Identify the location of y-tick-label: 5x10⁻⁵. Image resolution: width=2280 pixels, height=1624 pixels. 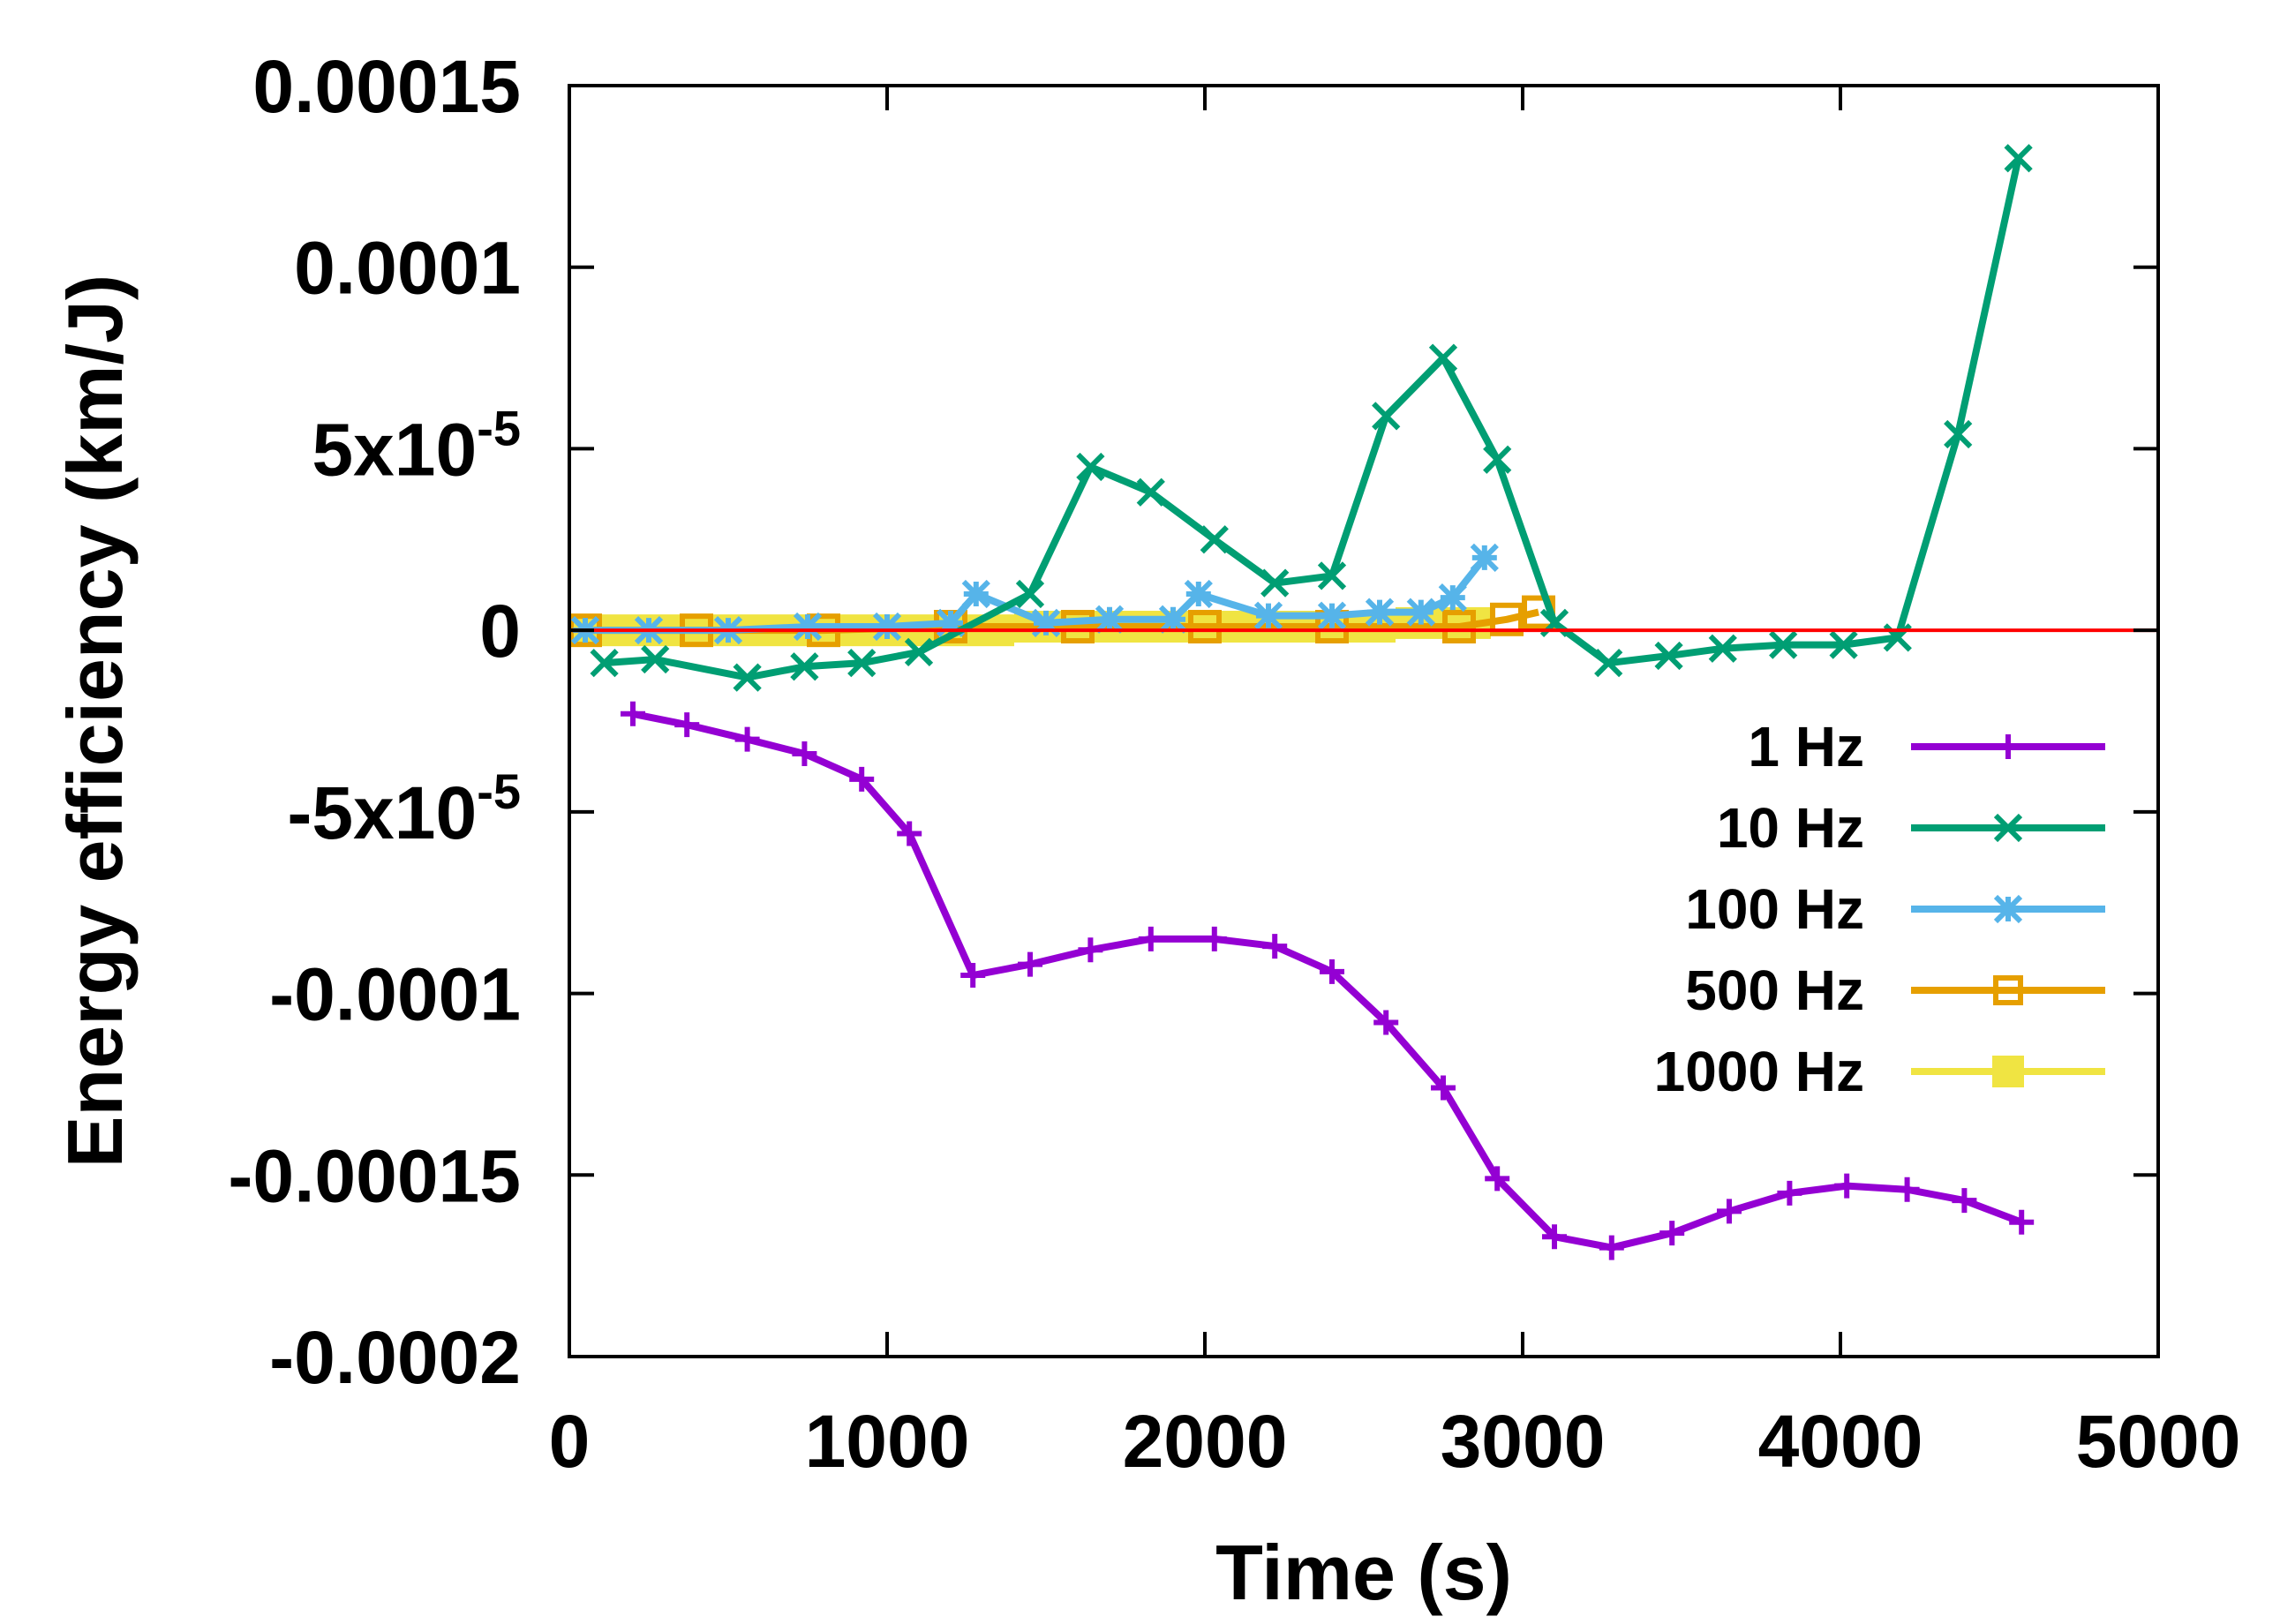
(416, 445).